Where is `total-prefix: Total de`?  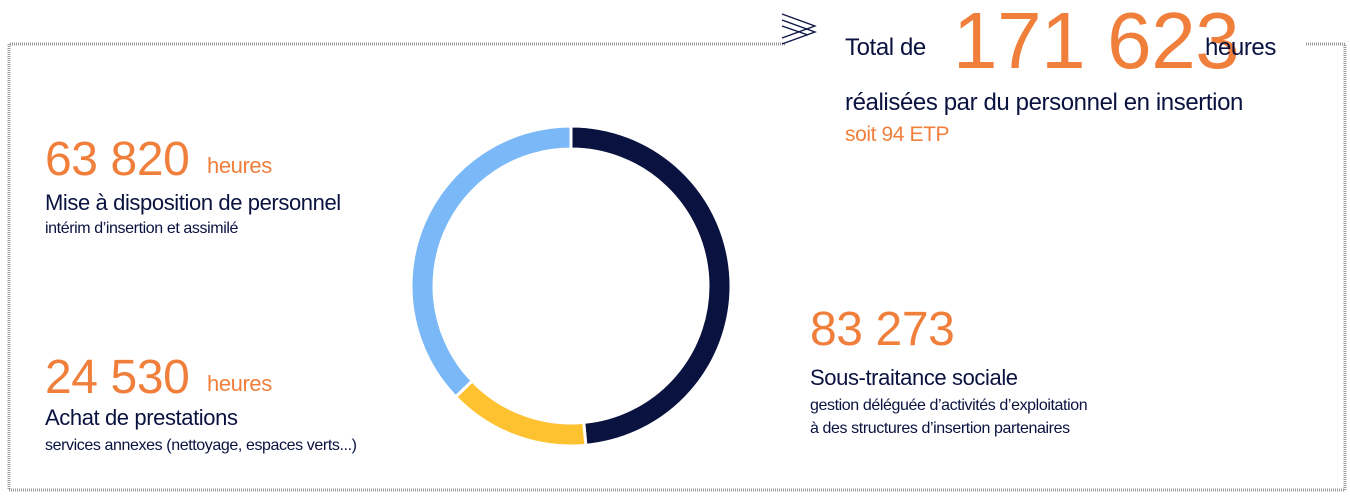
total-prefix: Total de is located at coordinates (885, 47).